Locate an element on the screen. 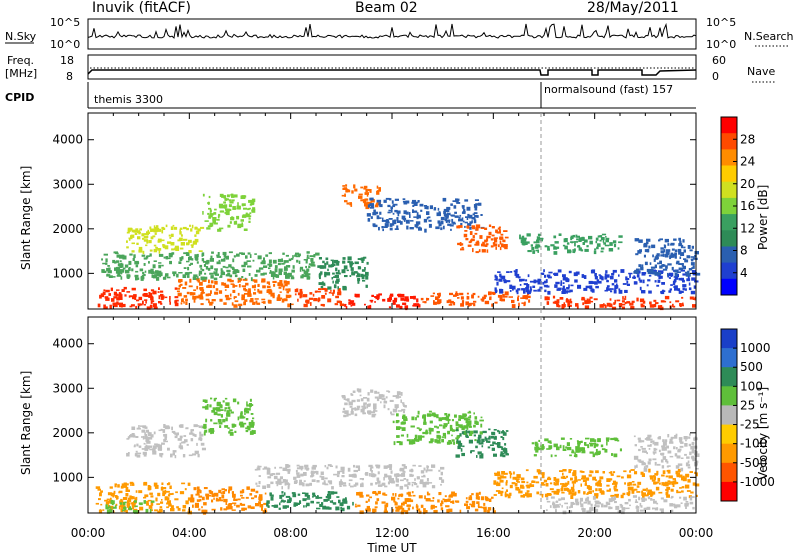 The width and height of the screenshot is (800, 554). y-tick-label: 4000 is located at coordinates (67, 344).